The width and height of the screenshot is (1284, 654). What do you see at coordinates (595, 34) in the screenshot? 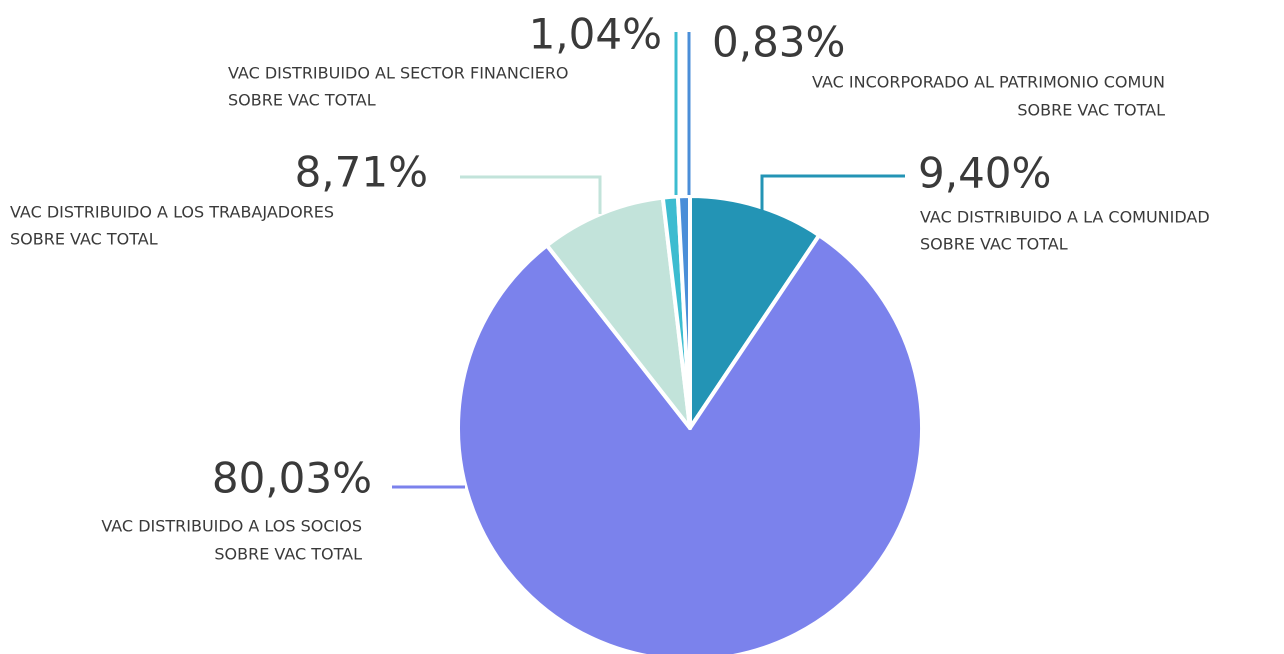
I see `value-label: 1,04%` at bounding box center [595, 34].